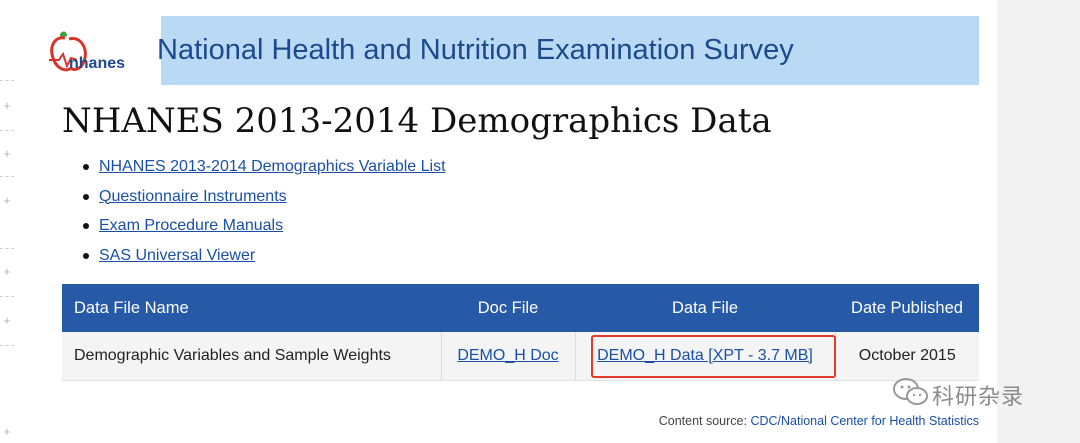 The image size is (1080, 443). Describe the element at coordinates (508, 308) in the screenshot. I see `header-doc-file: Doc File` at that location.